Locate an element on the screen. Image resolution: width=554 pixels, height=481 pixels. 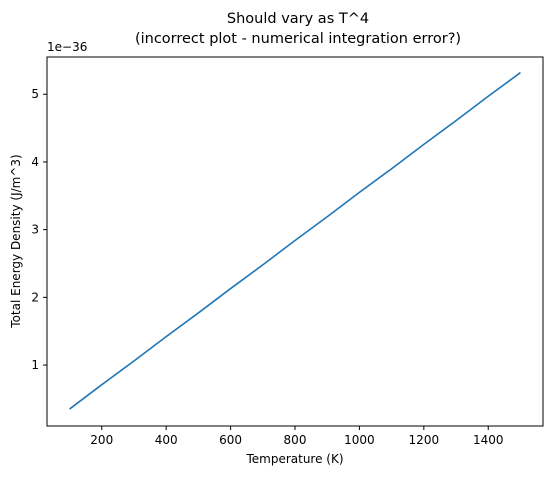
x-tick-label: 800 is located at coordinates (295, 440).